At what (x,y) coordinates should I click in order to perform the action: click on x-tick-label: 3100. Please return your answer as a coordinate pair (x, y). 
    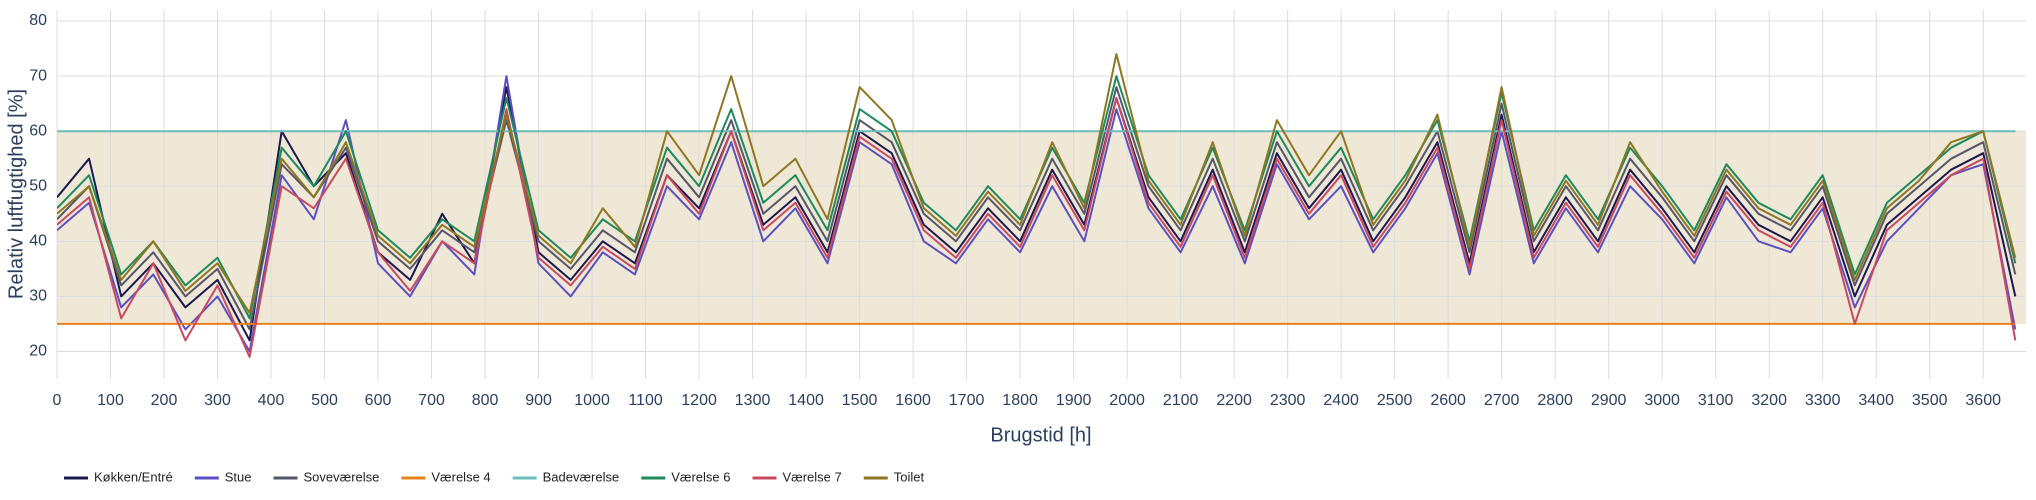
    Looking at the image, I should click on (1716, 400).